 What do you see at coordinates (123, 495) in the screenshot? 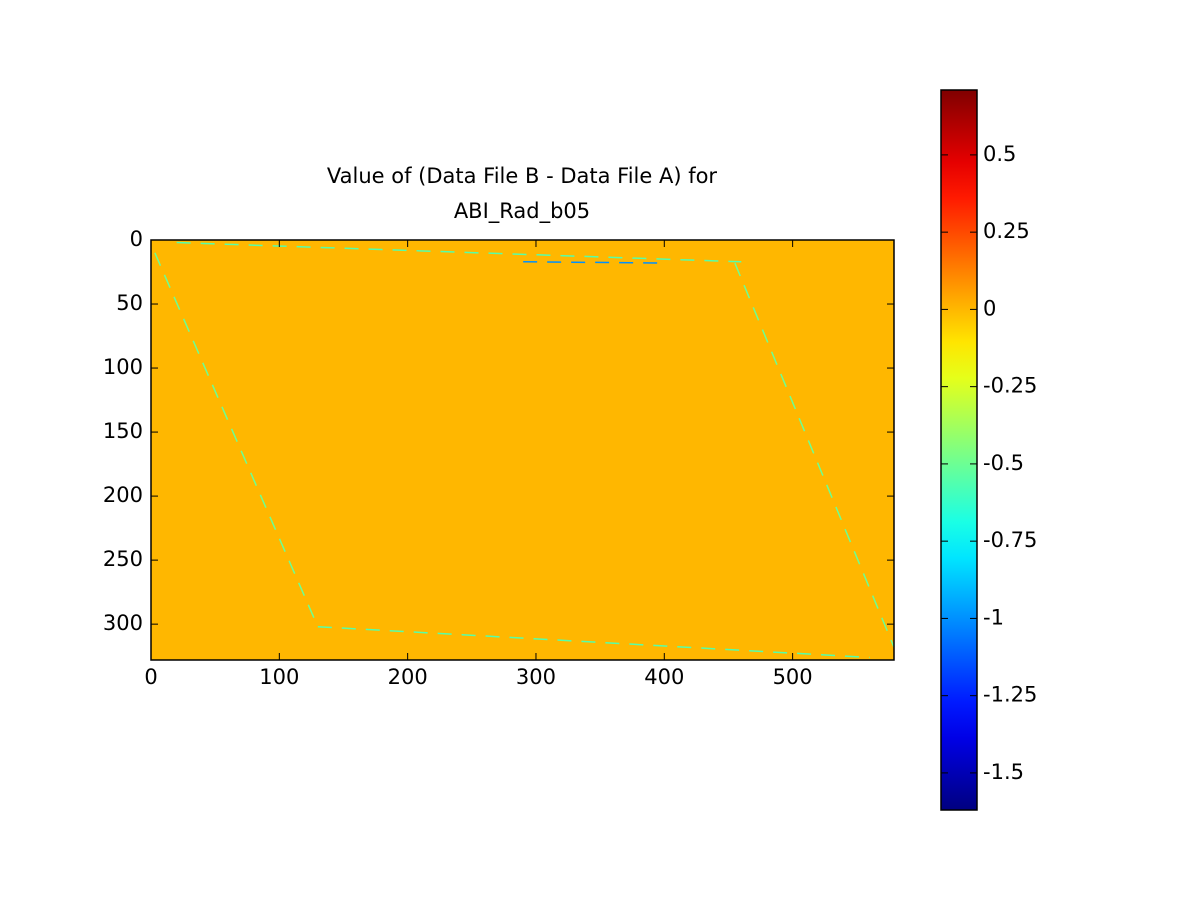
I see `y-tick-label: 200` at bounding box center [123, 495].